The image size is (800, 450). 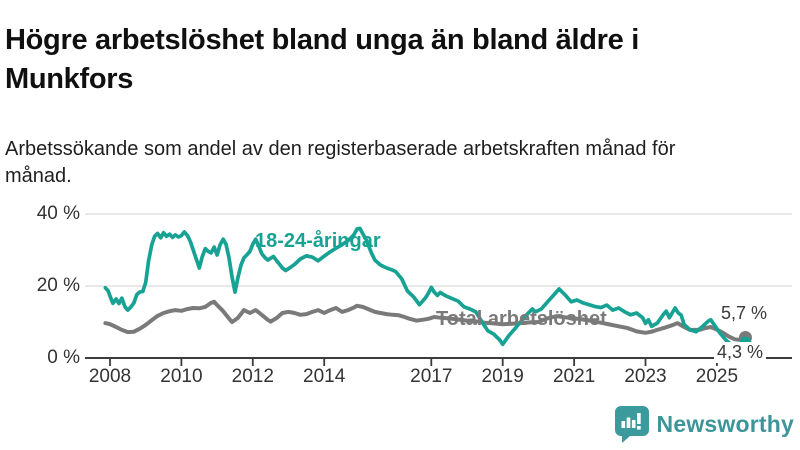 What do you see at coordinates (324, 376) in the screenshot?
I see `x-axis-tick-label: 2014` at bounding box center [324, 376].